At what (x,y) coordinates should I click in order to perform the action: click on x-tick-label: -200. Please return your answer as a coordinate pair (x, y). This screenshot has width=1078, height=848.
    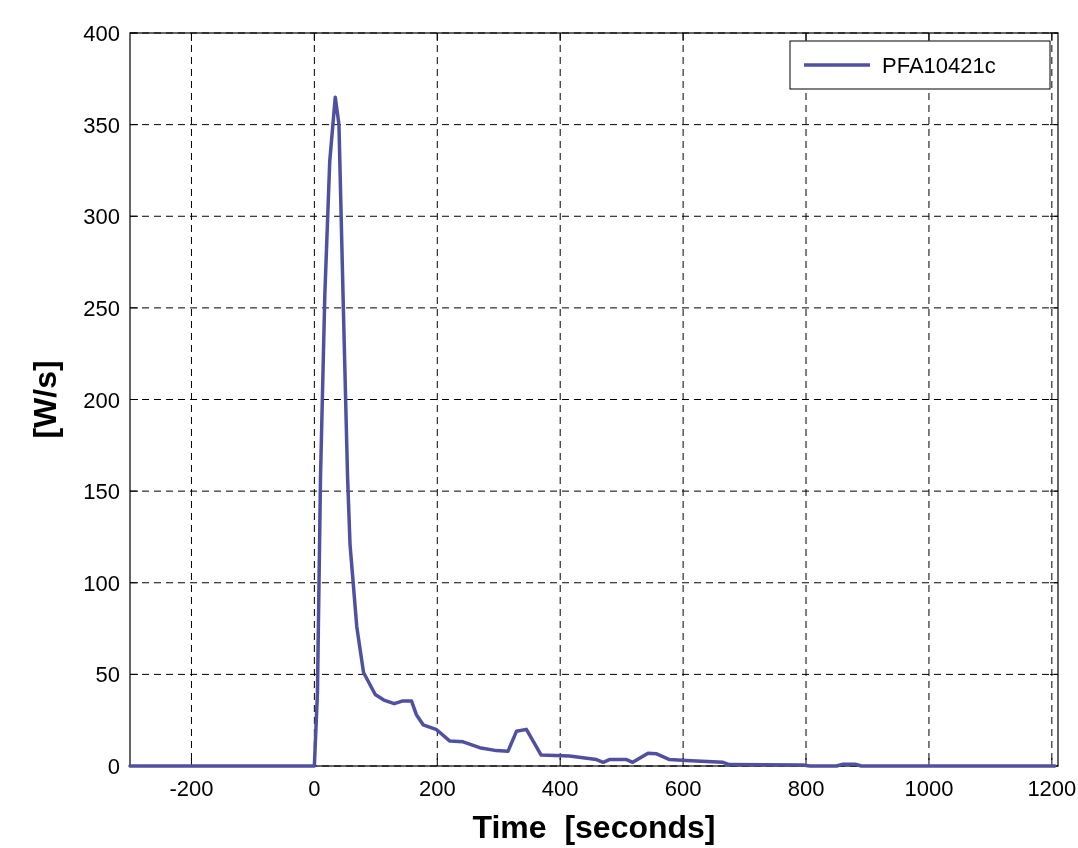
    Looking at the image, I should click on (191, 788).